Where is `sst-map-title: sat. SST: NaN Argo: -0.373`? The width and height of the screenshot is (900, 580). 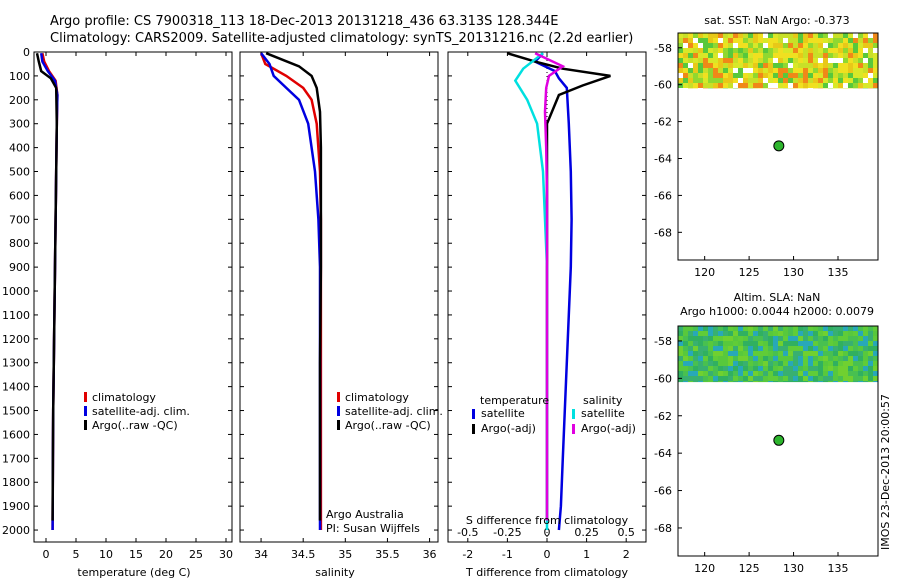 sst-map-title: sat. SST: NaN Argo: -0.373 is located at coordinates (776, 20).